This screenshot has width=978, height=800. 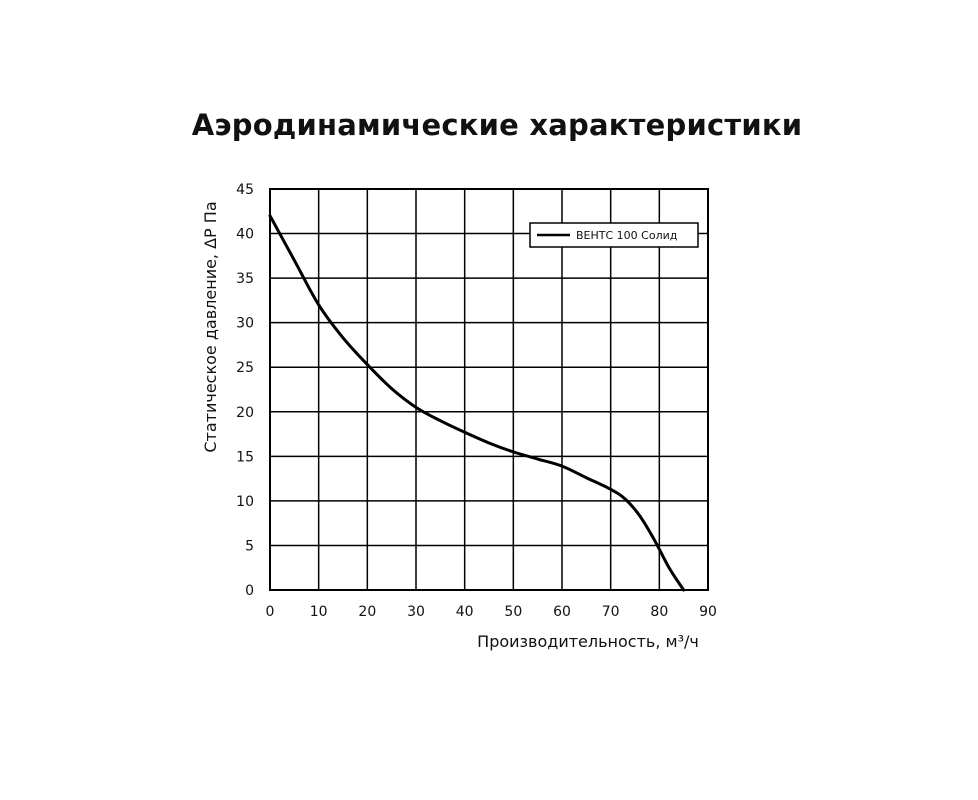 What do you see at coordinates (245, 235) in the screenshot?
I see `y-tick-label: 40` at bounding box center [245, 235].